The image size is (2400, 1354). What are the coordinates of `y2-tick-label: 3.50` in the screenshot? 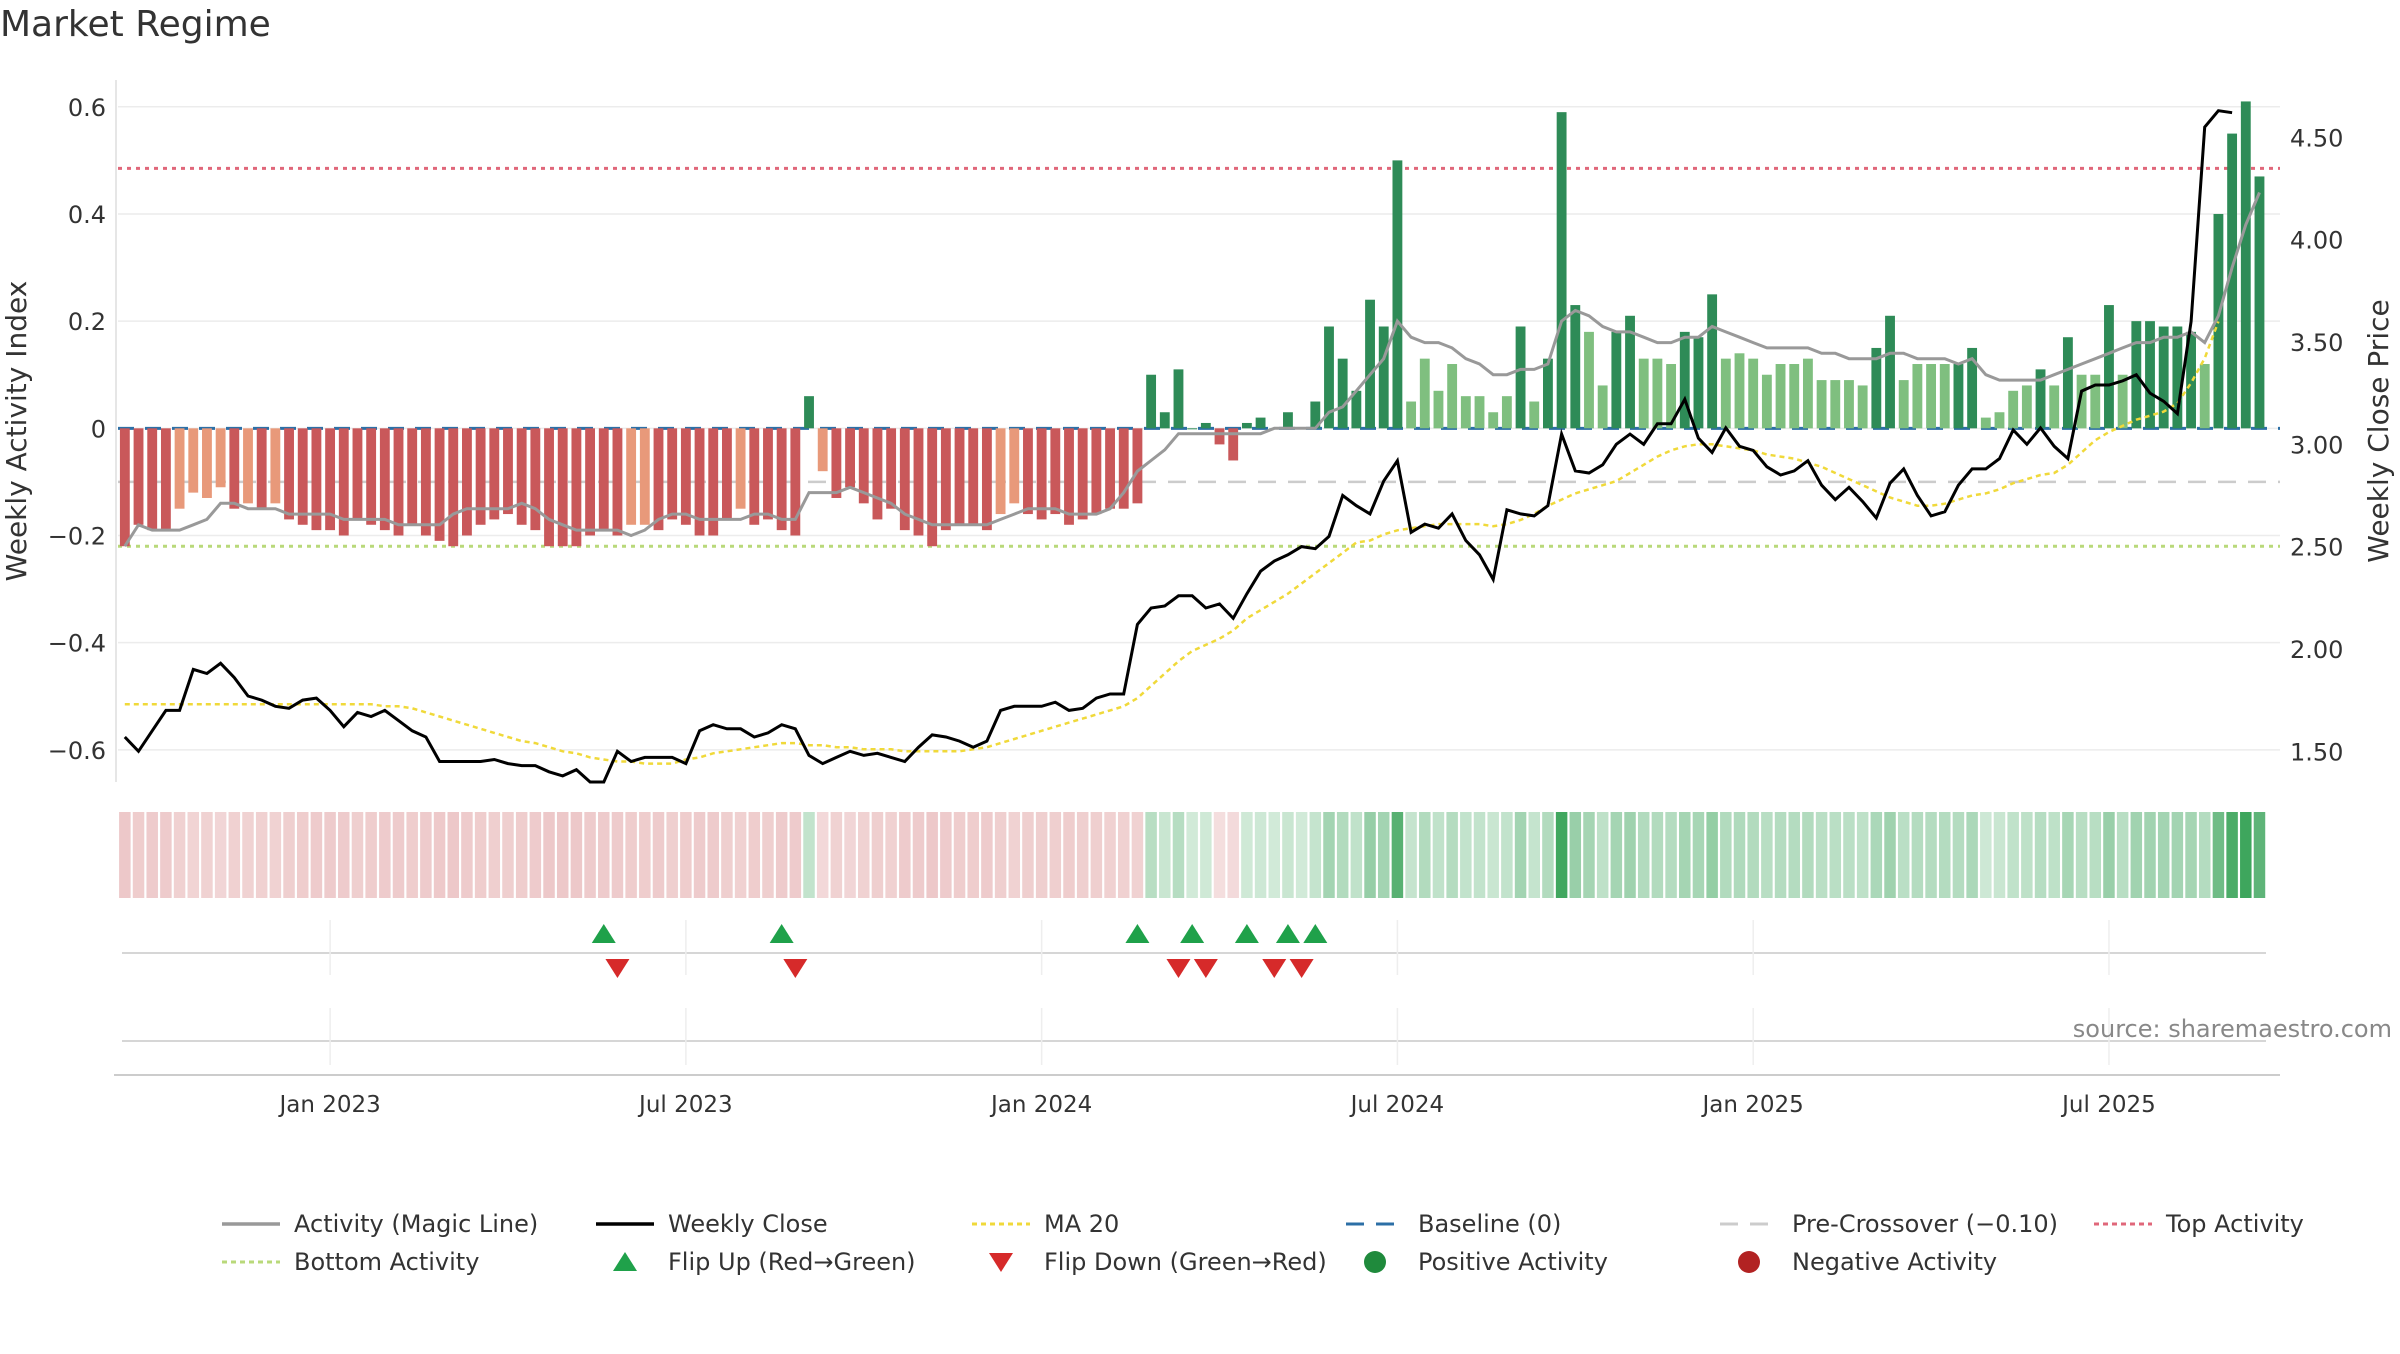 It's located at (2316, 343).